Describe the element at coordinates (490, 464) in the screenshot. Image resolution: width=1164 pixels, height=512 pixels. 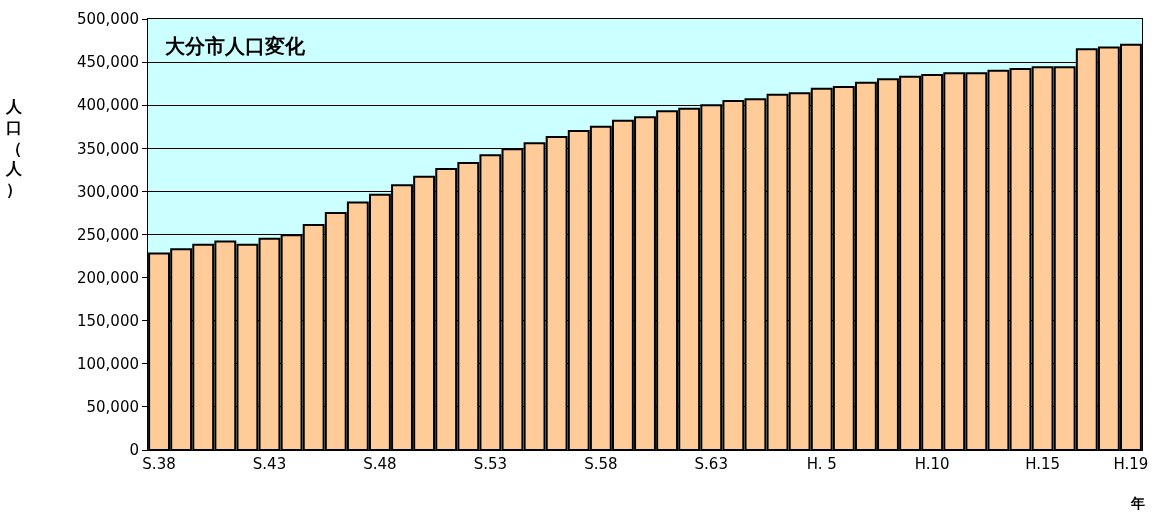
I see `x-tick-label: S.53` at that location.